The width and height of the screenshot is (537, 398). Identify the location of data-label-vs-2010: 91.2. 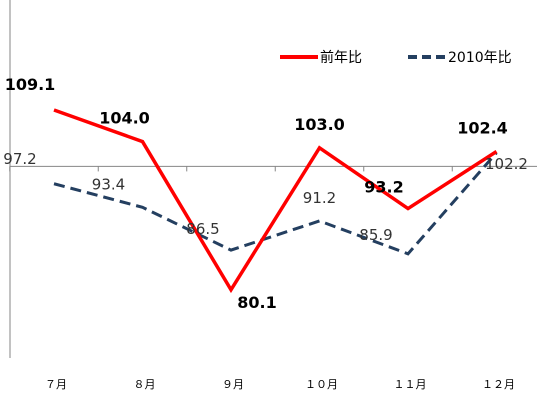
(319, 198).